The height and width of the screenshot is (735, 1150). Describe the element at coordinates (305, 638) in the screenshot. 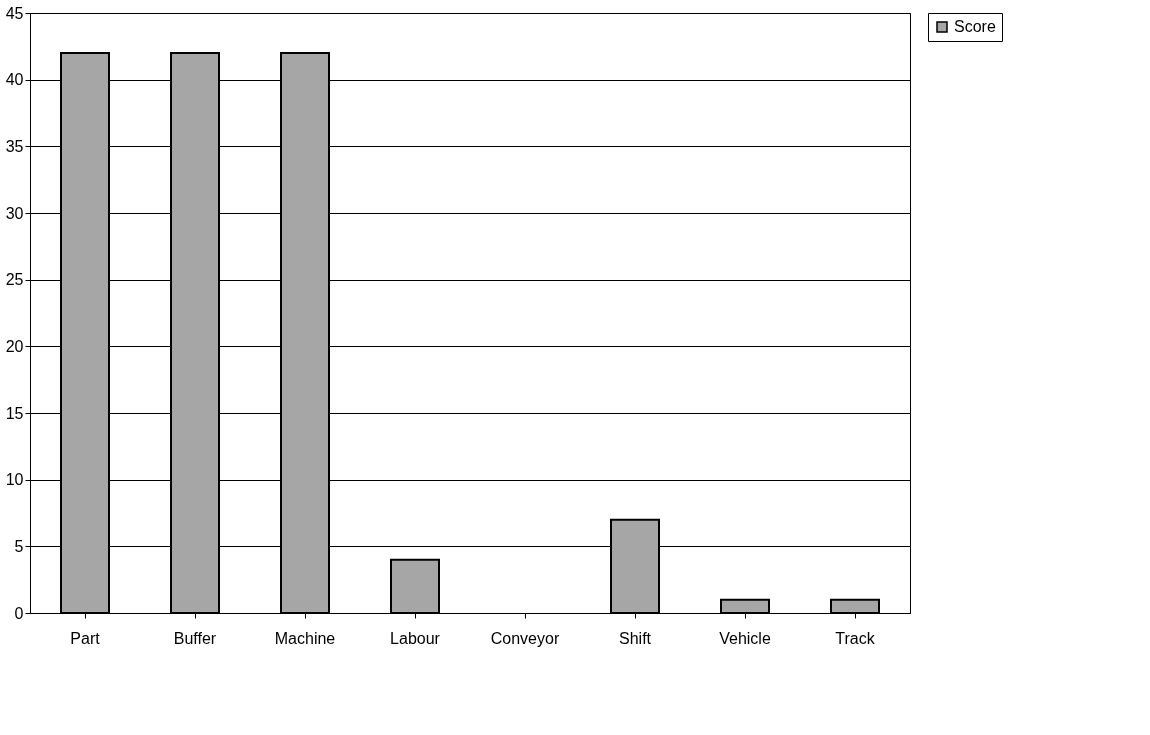

I see `x-tick-label: Machine` at that location.